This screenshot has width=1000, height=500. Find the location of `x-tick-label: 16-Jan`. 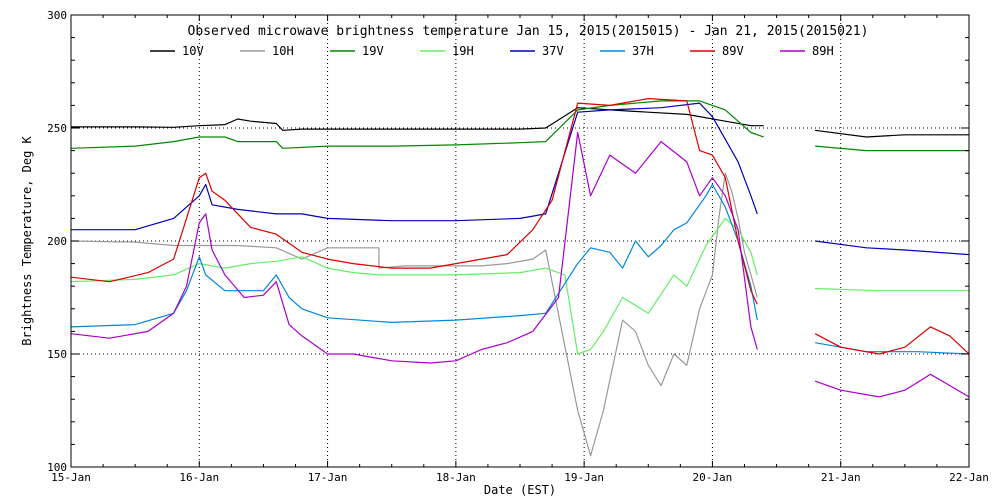

x-tick-label: 16-Jan is located at coordinates (199, 477).